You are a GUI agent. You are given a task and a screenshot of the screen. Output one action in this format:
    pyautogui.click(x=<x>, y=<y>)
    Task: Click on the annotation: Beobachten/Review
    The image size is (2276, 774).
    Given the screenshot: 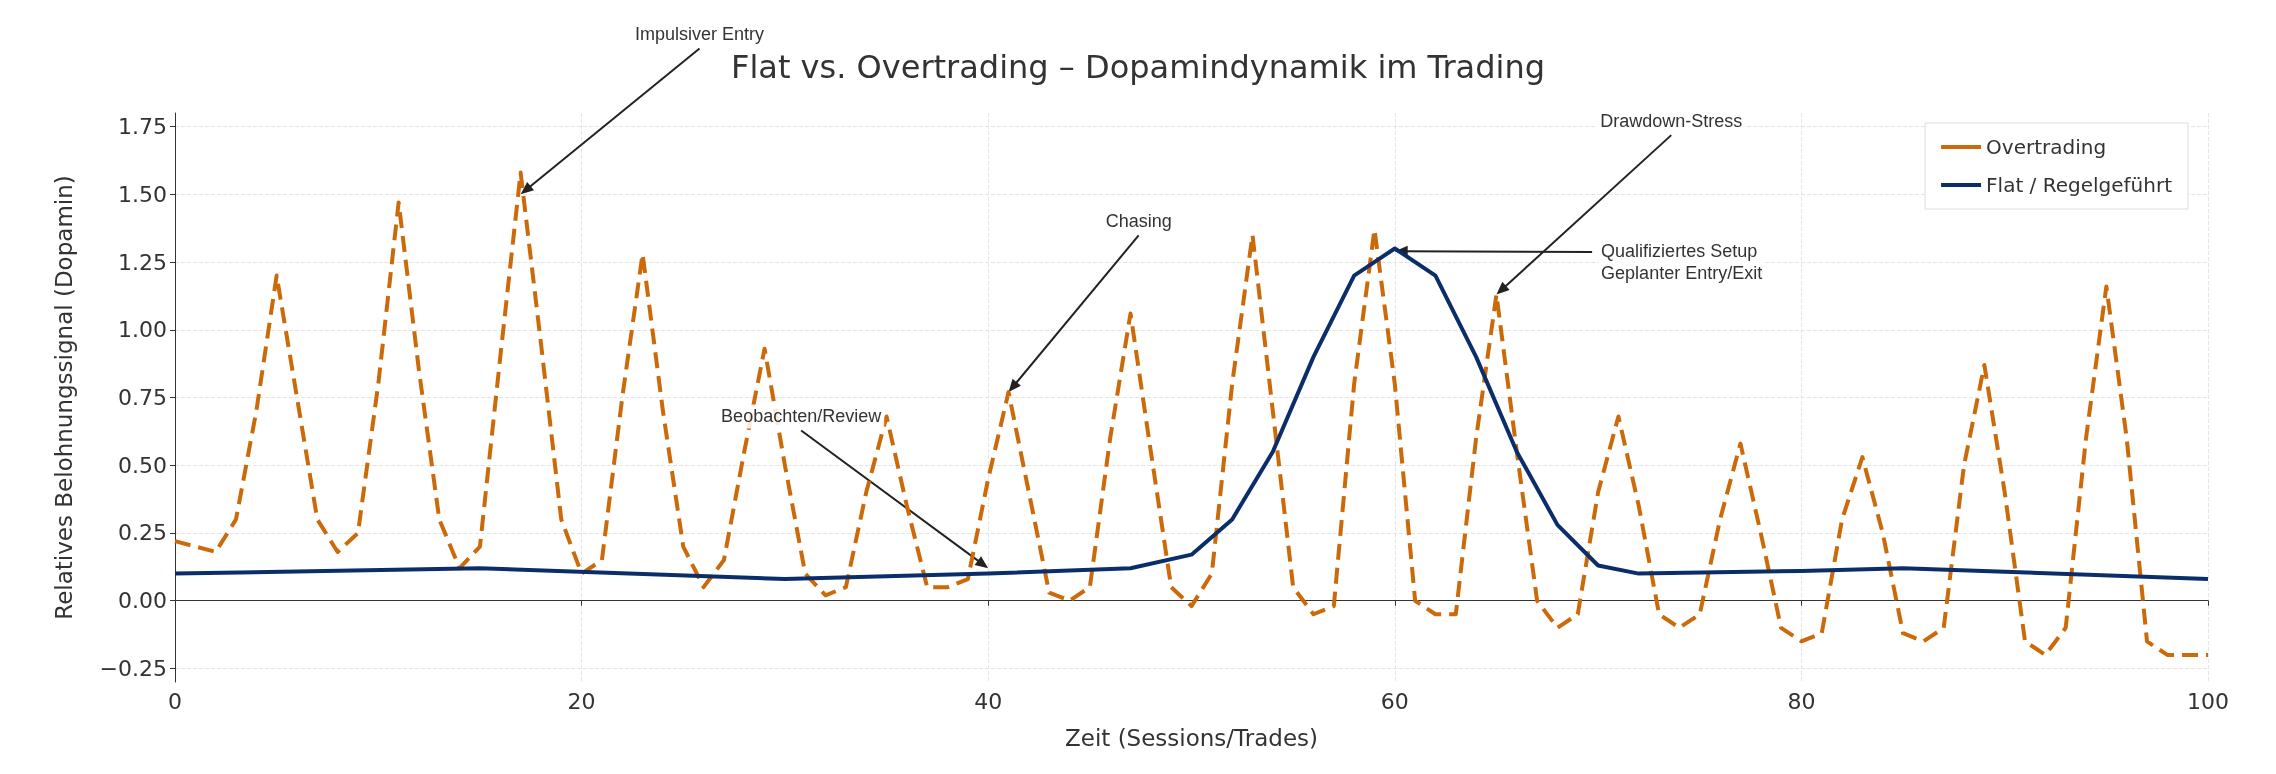 What is the action you would take?
    pyautogui.click(x=802, y=416)
    